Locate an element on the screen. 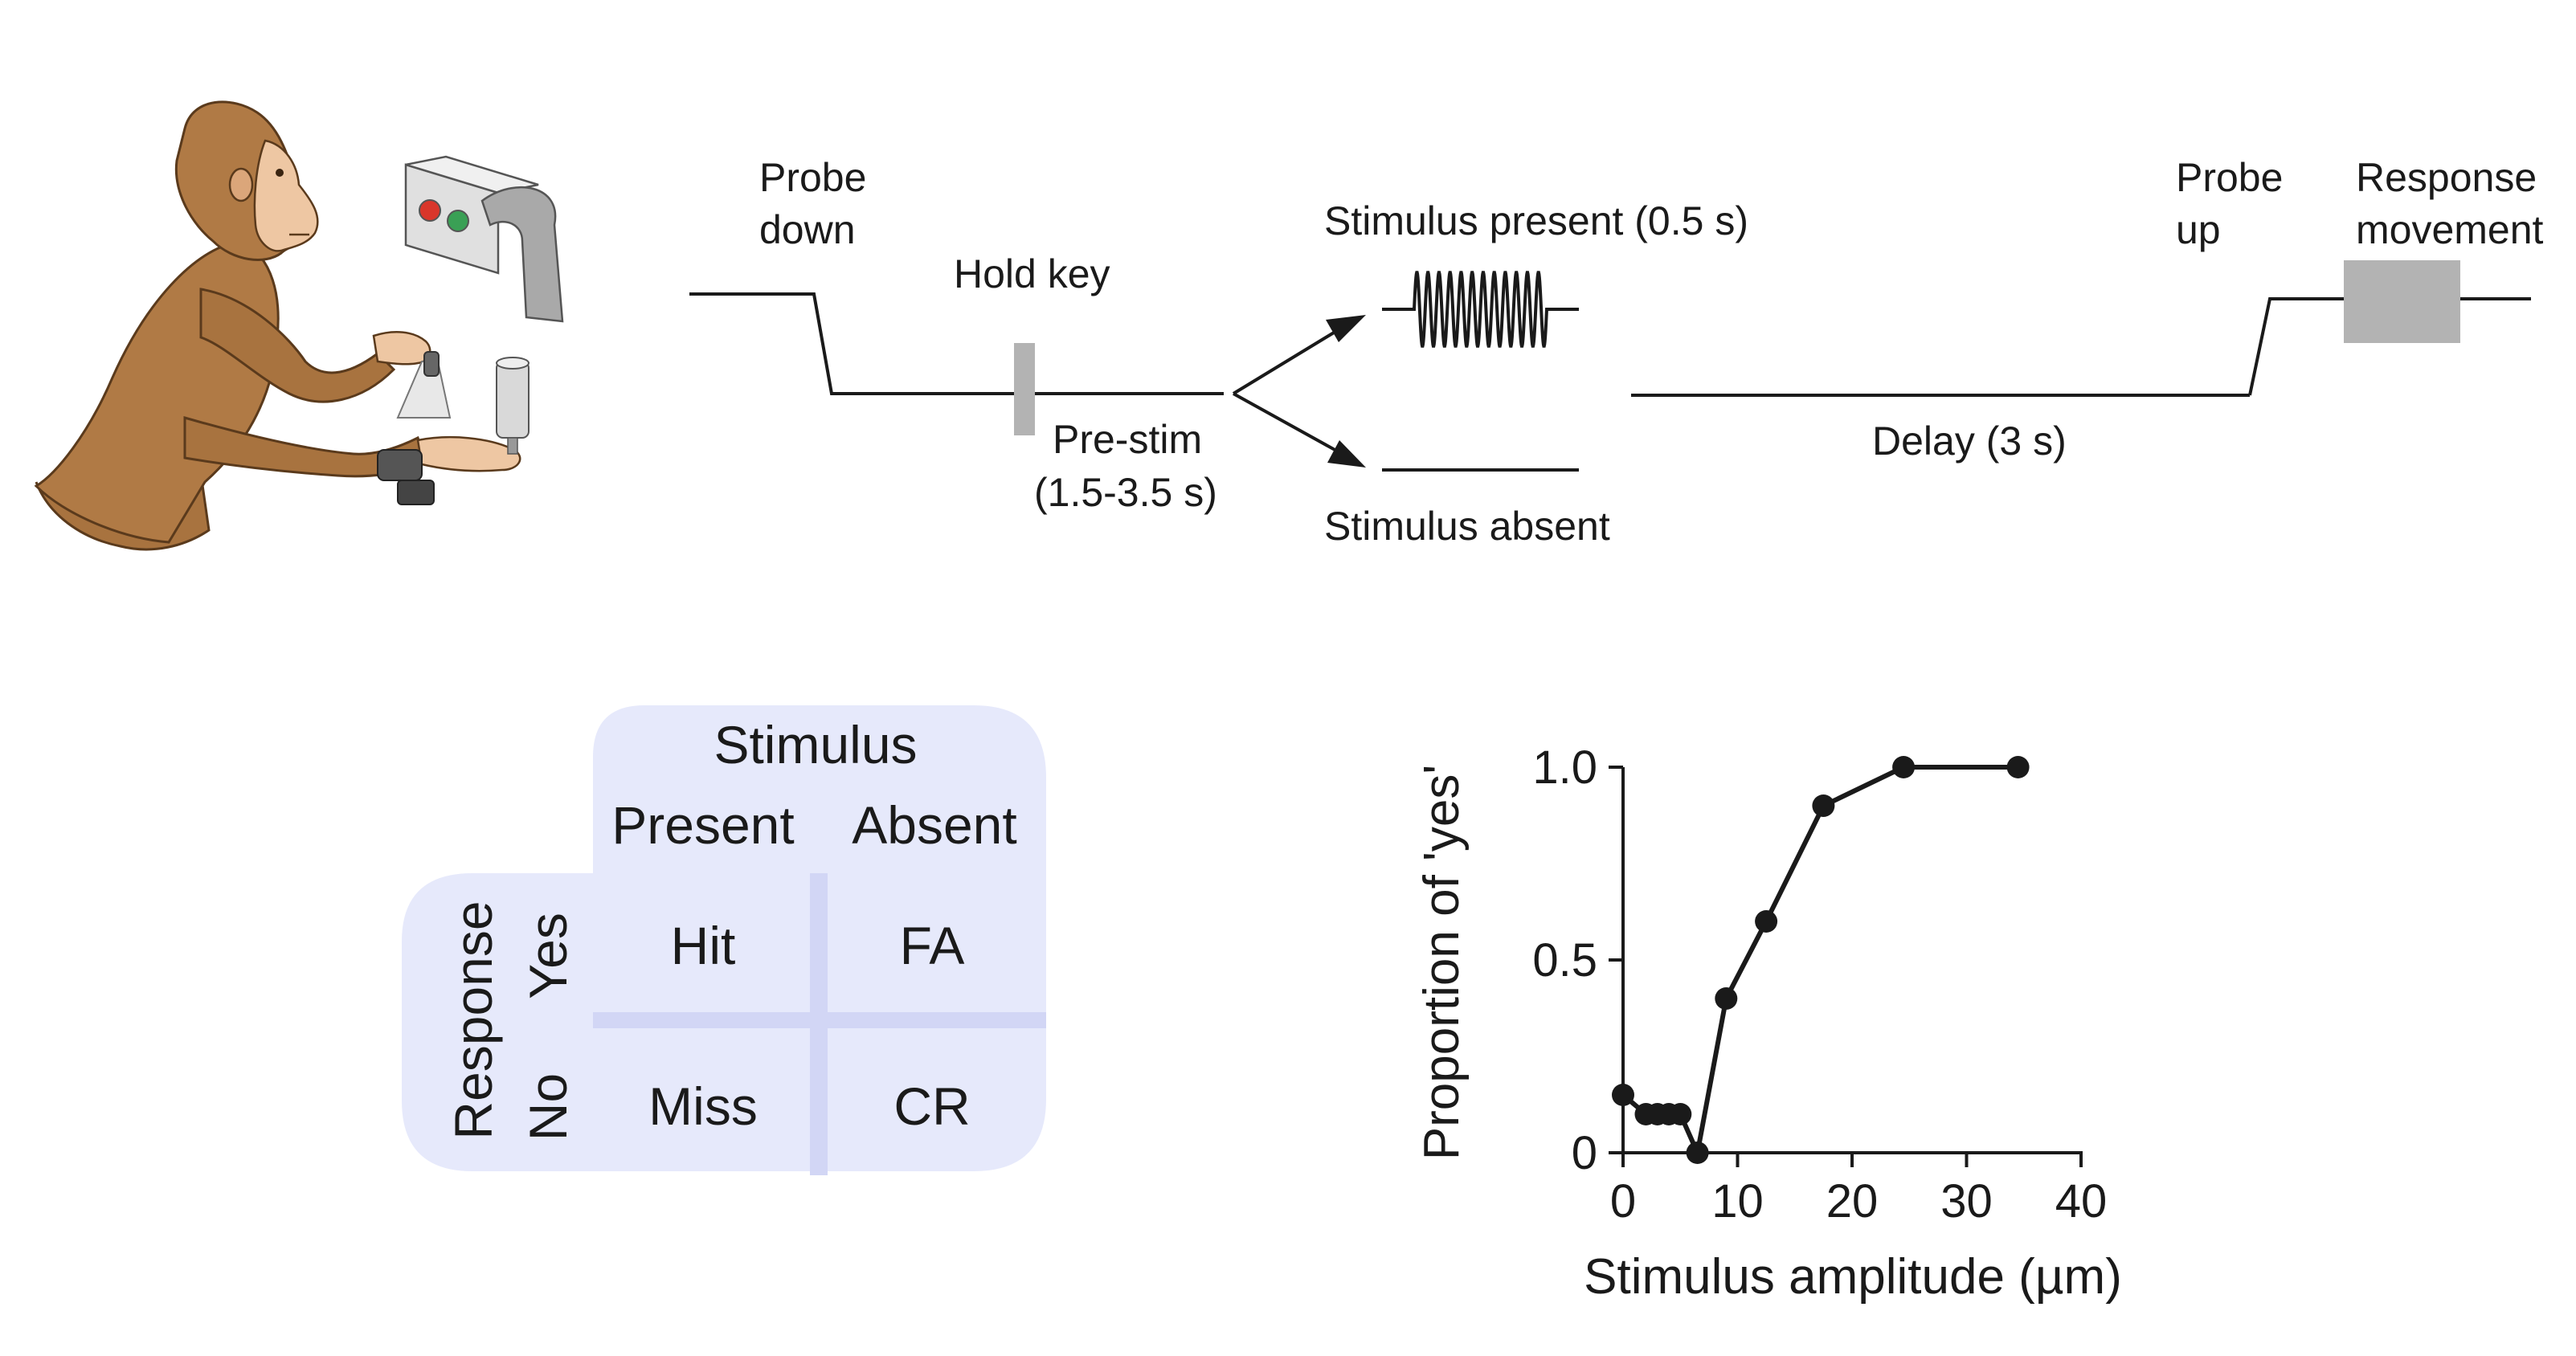  matrix-row-yes: Yes is located at coordinates (548, 956).